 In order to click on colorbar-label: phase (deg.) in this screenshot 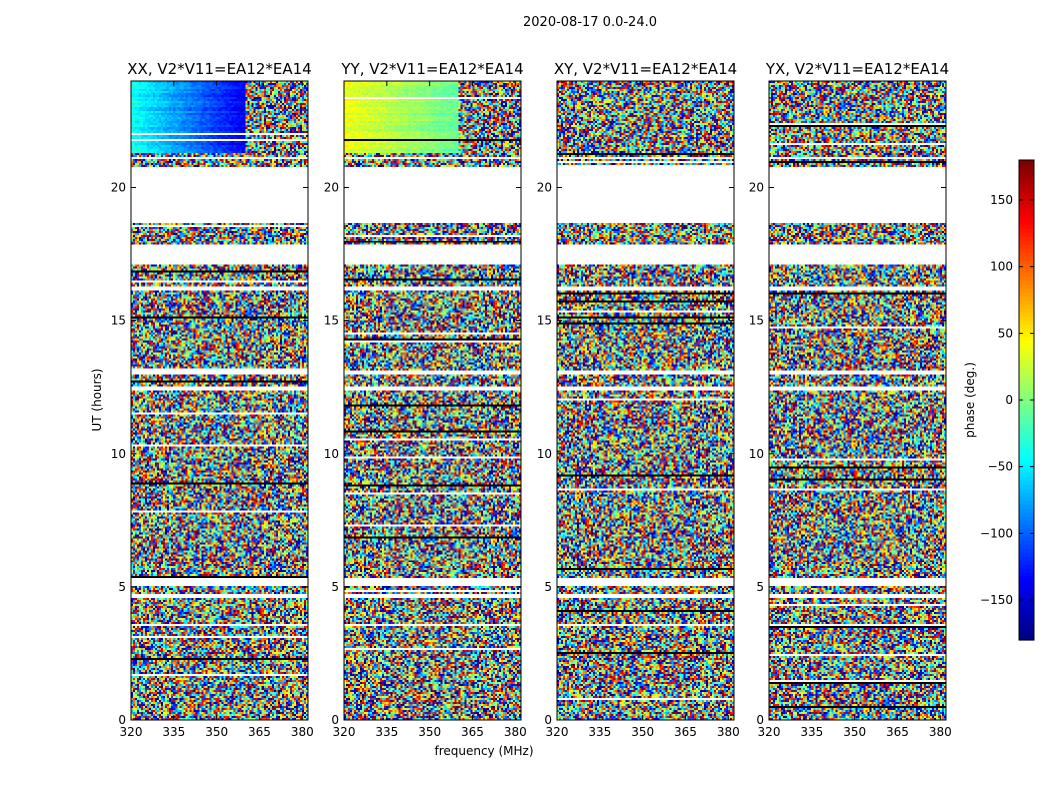, I will do `click(970, 400)`.